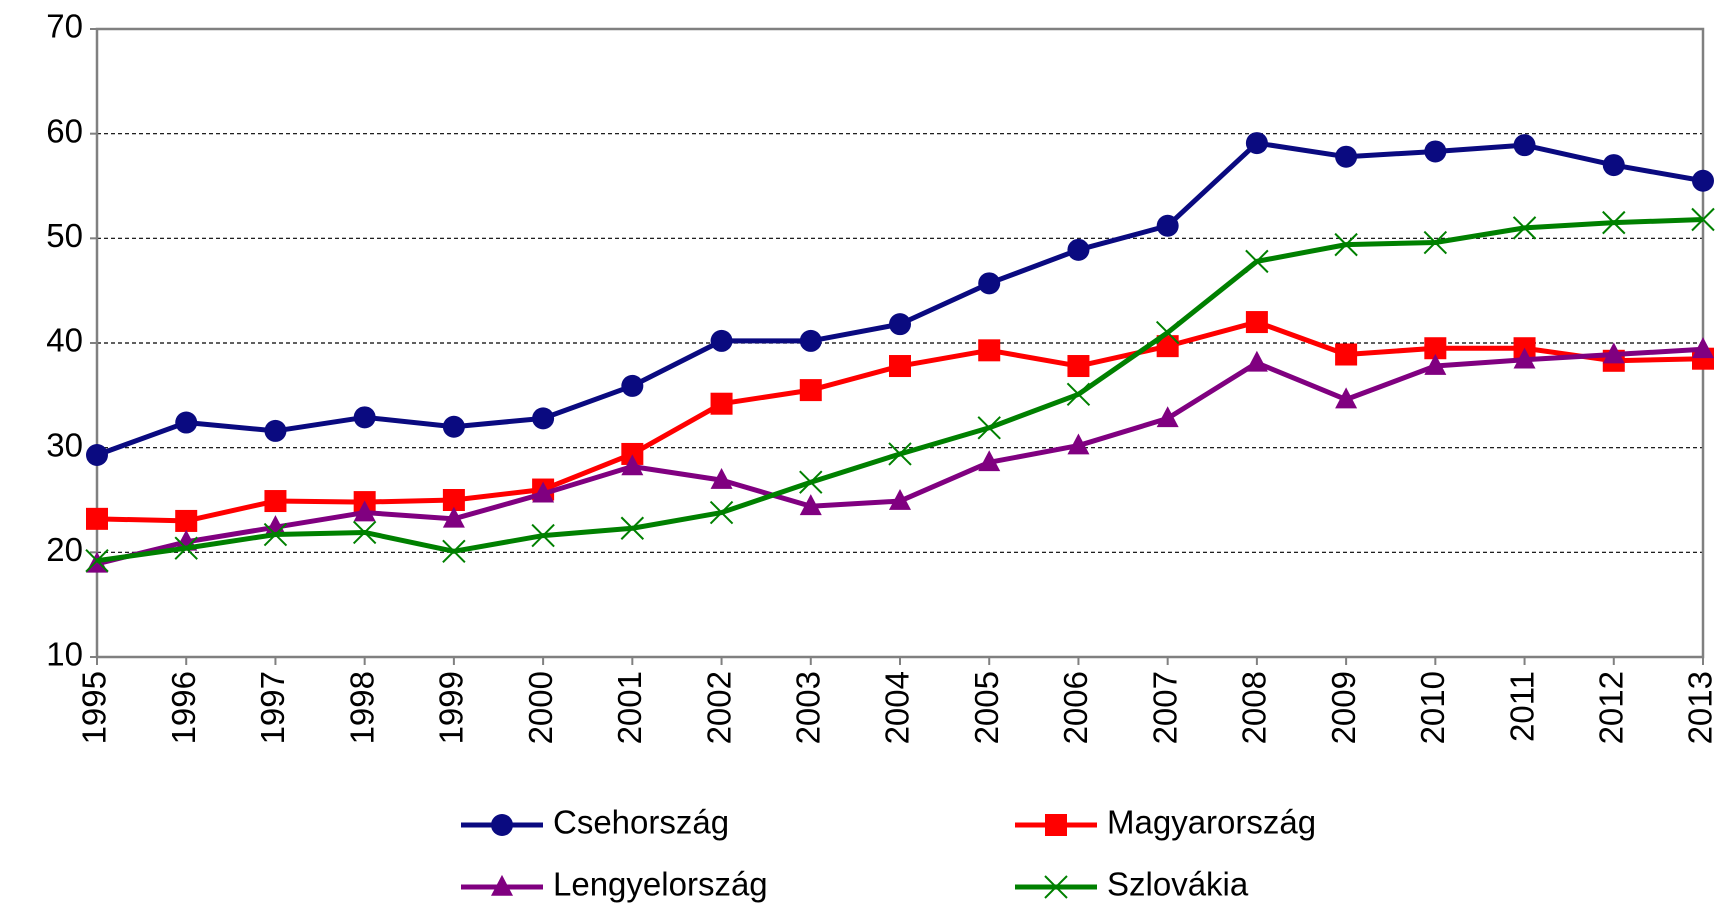  Describe the element at coordinates (1075, 707) in the screenshot. I see `x-tick-label: 2006` at that location.